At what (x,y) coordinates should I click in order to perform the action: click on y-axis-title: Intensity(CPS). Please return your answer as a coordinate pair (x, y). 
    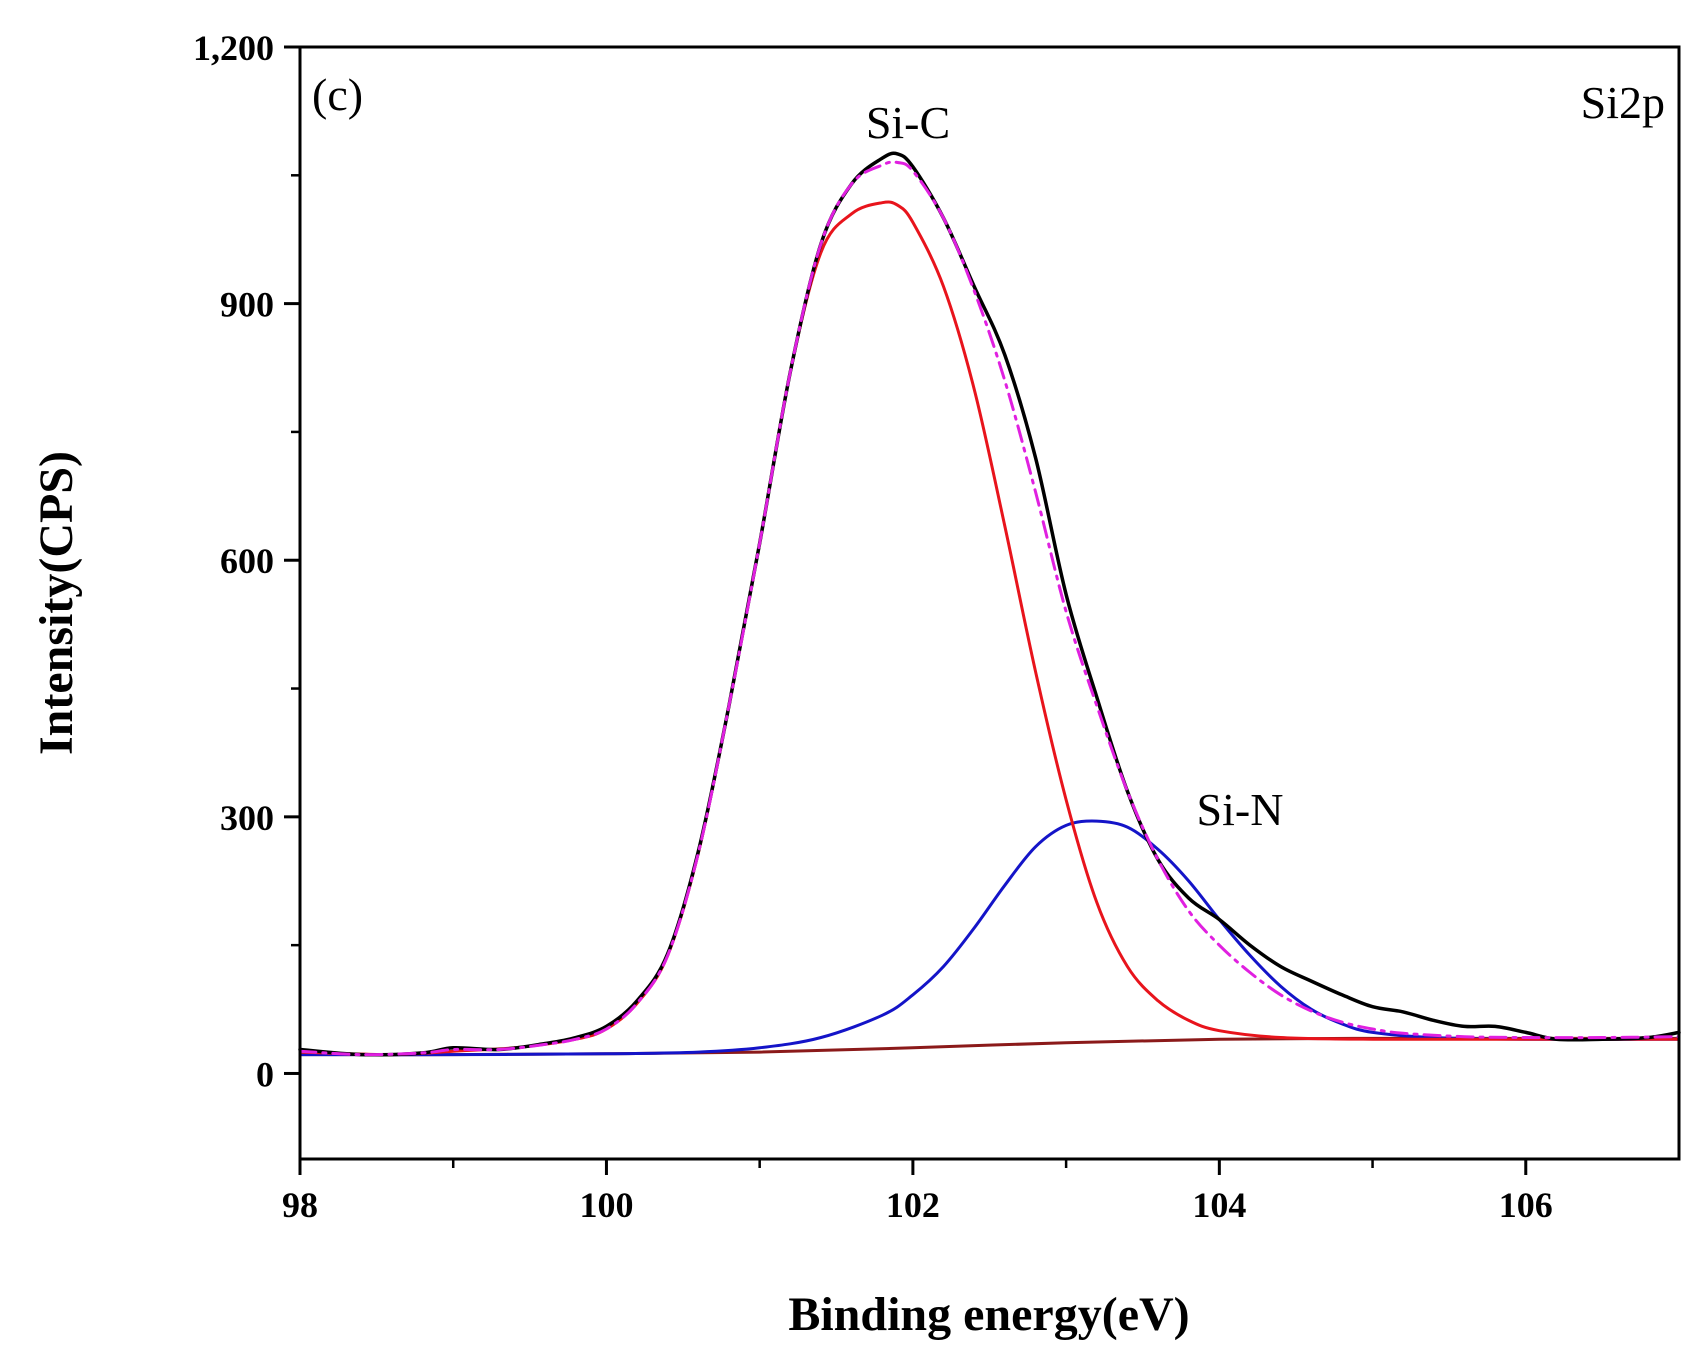
    Looking at the image, I should click on (56, 603).